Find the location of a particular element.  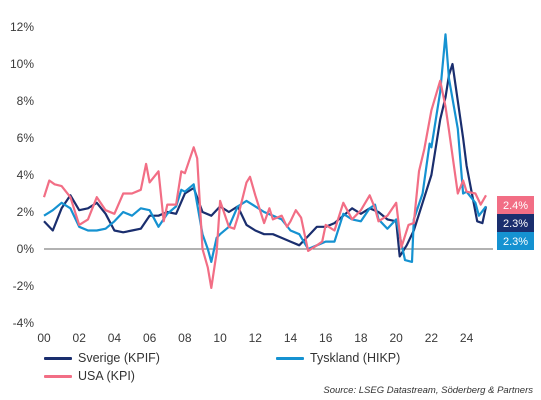

y-tick-label: 12% is located at coordinates (22, 27).